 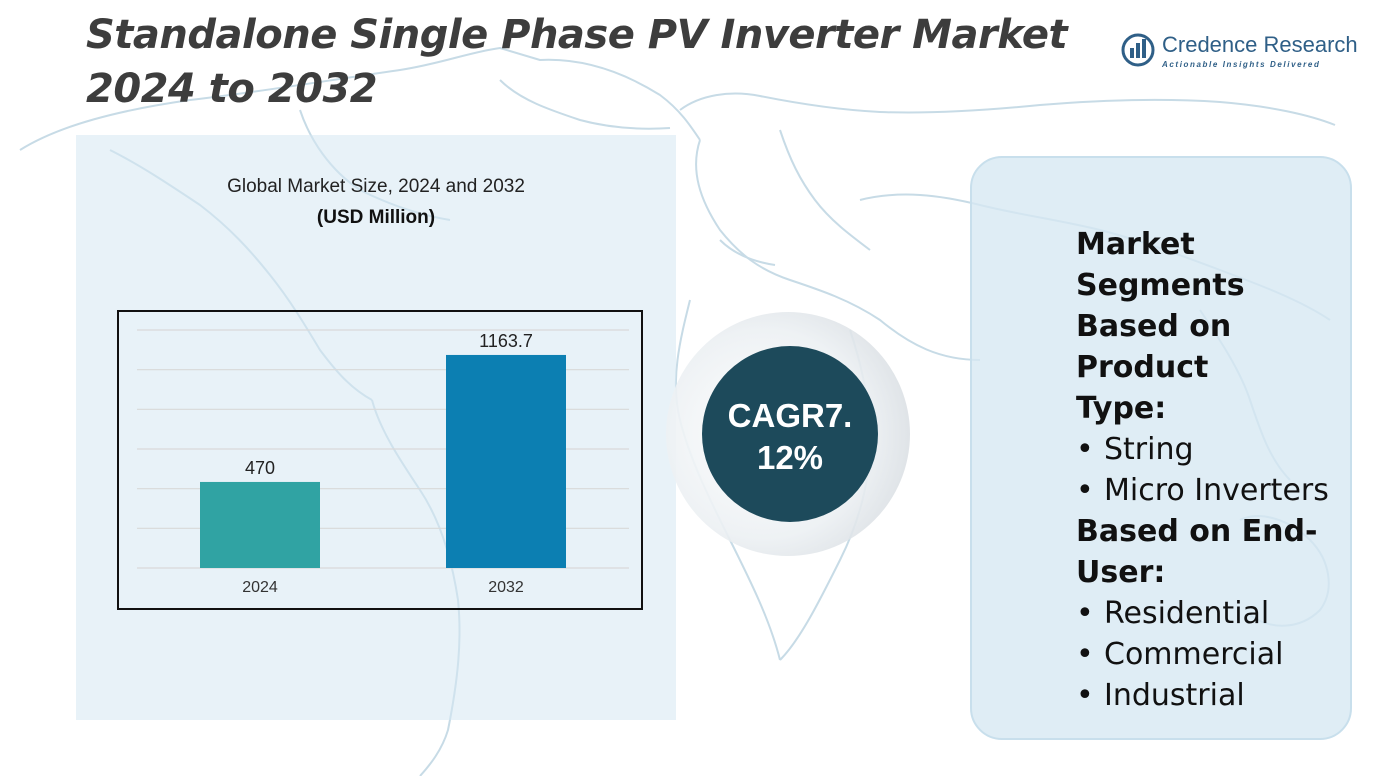 I want to click on x-tick-label-2032: 2032, so click(x=506, y=587).